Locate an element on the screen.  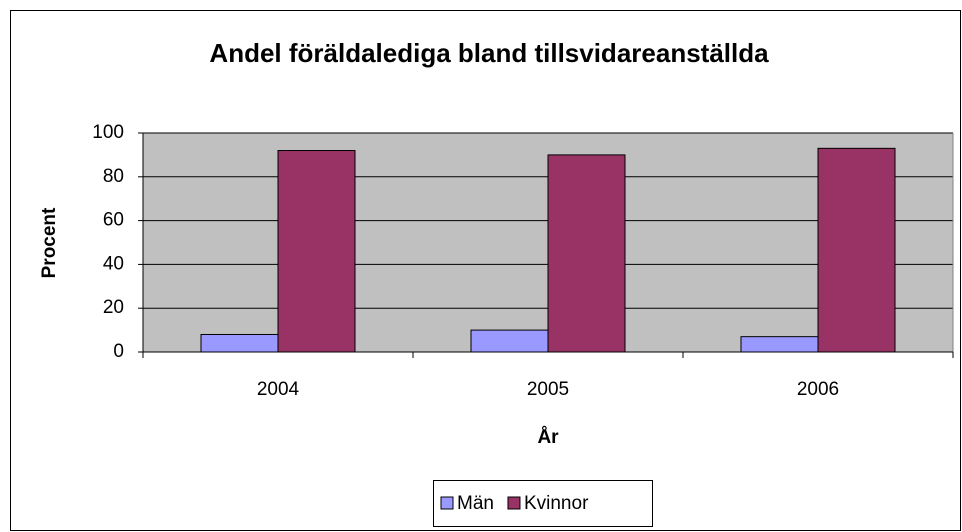
legend-label: Män is located at coordinates (475, 503).